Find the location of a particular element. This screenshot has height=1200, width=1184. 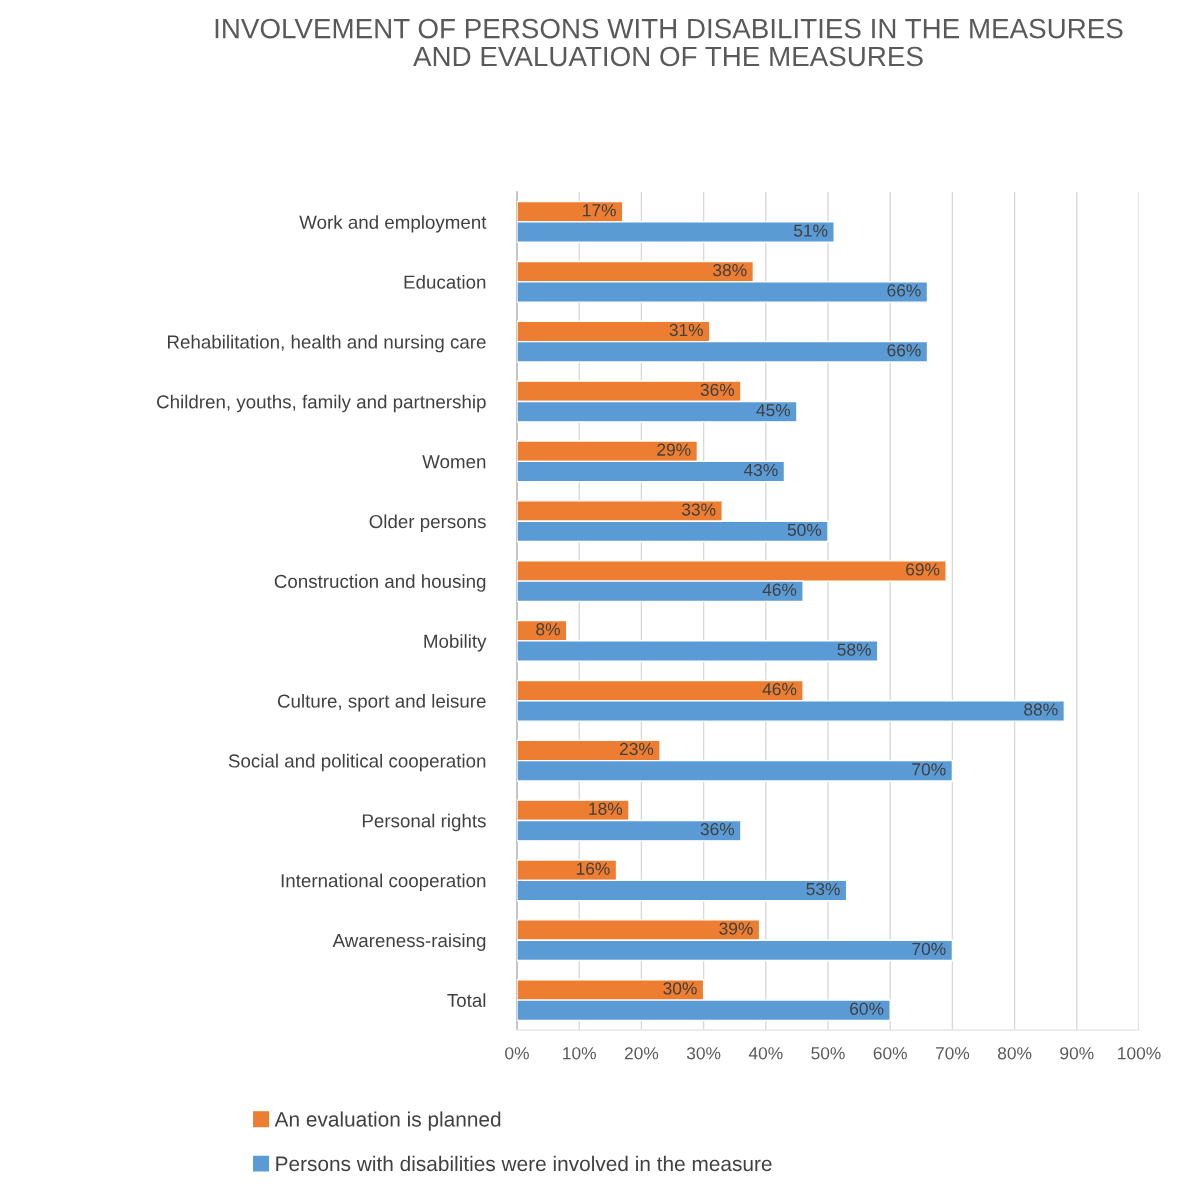

data-label: 18% is located at coordinates (606, 808).